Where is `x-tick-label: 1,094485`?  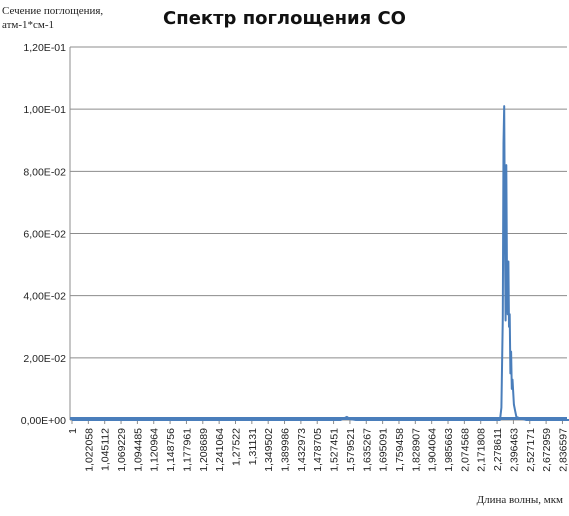
x-tick-label: 1,094485 is located at coordinates (138, 450).